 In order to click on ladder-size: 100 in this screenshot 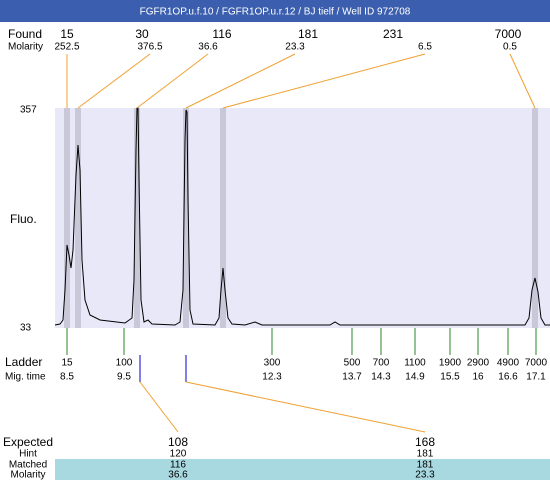, I will do `click(124, 363)`.